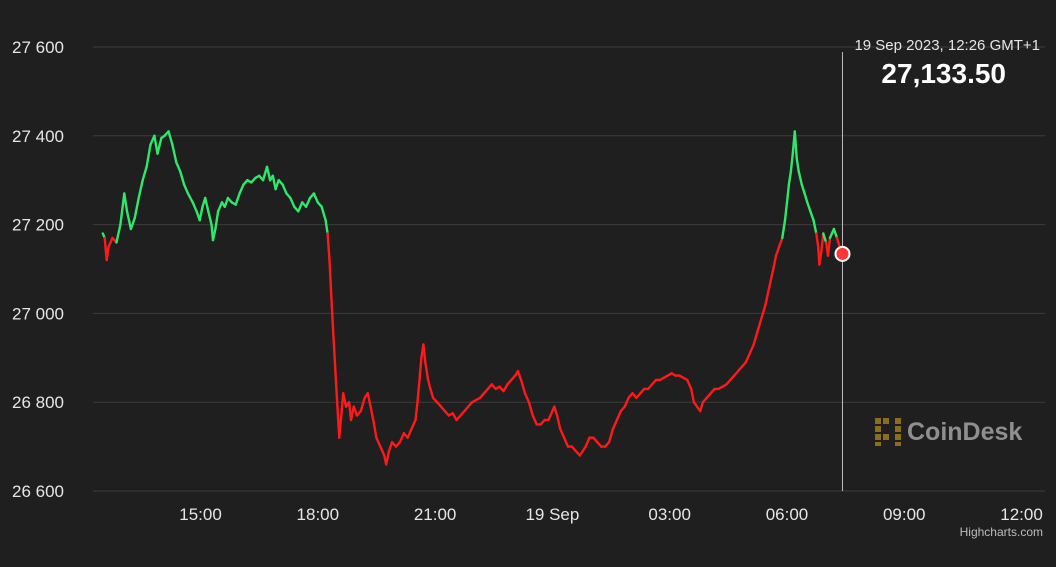  What do you see at coordinates (38, 269) in the screenshot?
I see `y-axis: 27 600 27 400 27 200 27 000 26 800 26 600` at bounding box center [38, 269].